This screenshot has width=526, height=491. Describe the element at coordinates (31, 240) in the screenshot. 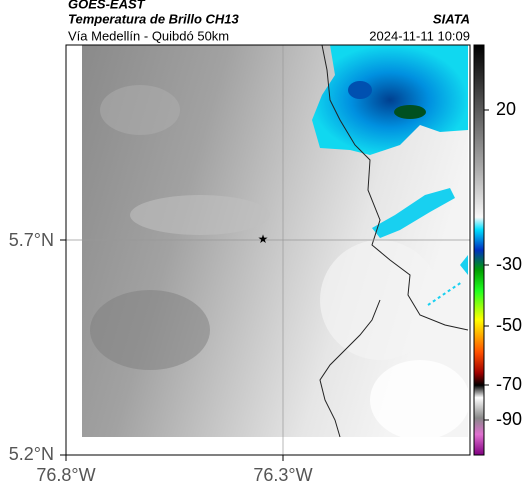

I see `lat-label: 5.7°N` at that location.